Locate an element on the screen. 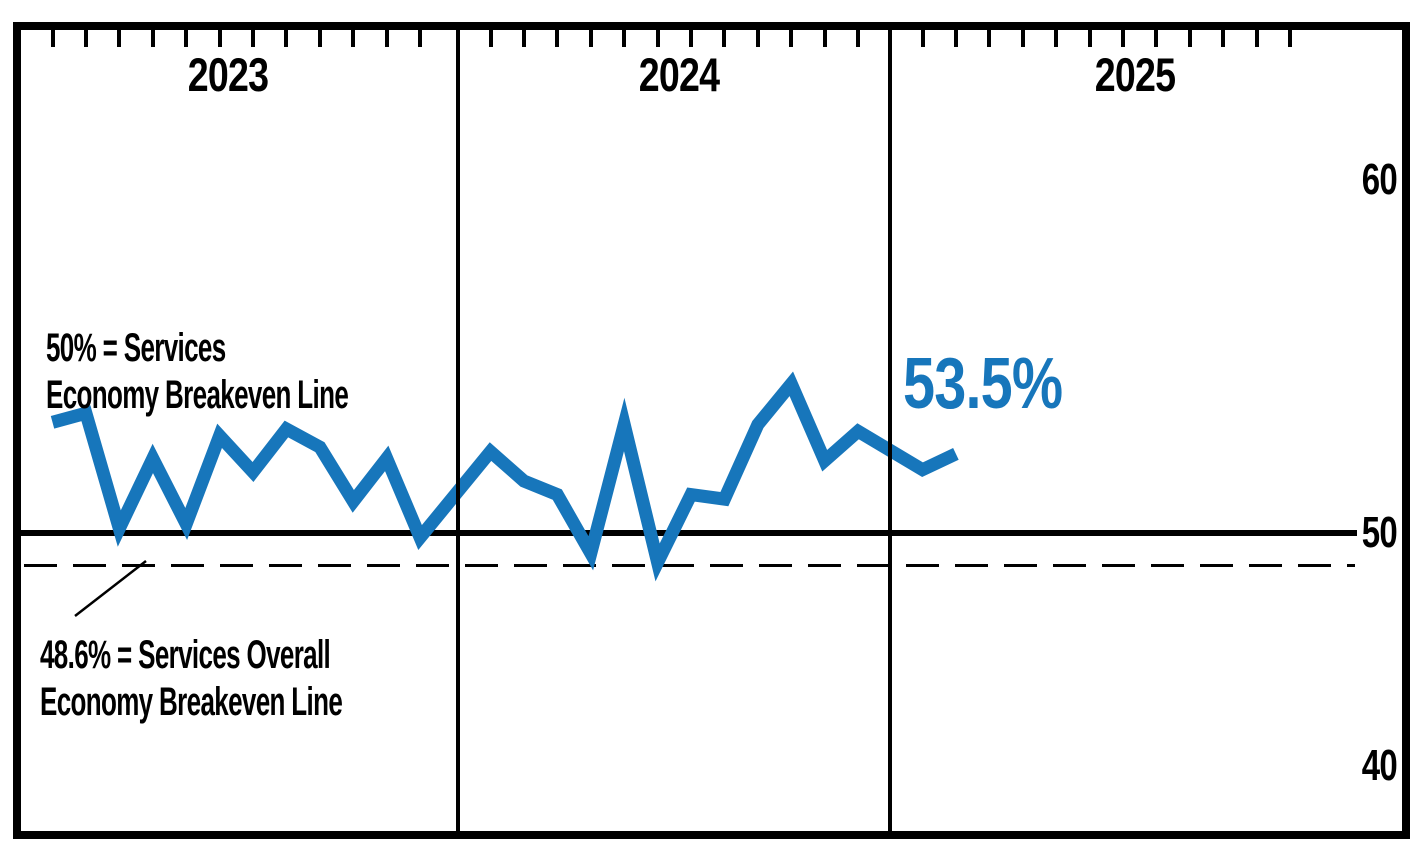  breakeven-50-line is located at coordinates (689, 533).